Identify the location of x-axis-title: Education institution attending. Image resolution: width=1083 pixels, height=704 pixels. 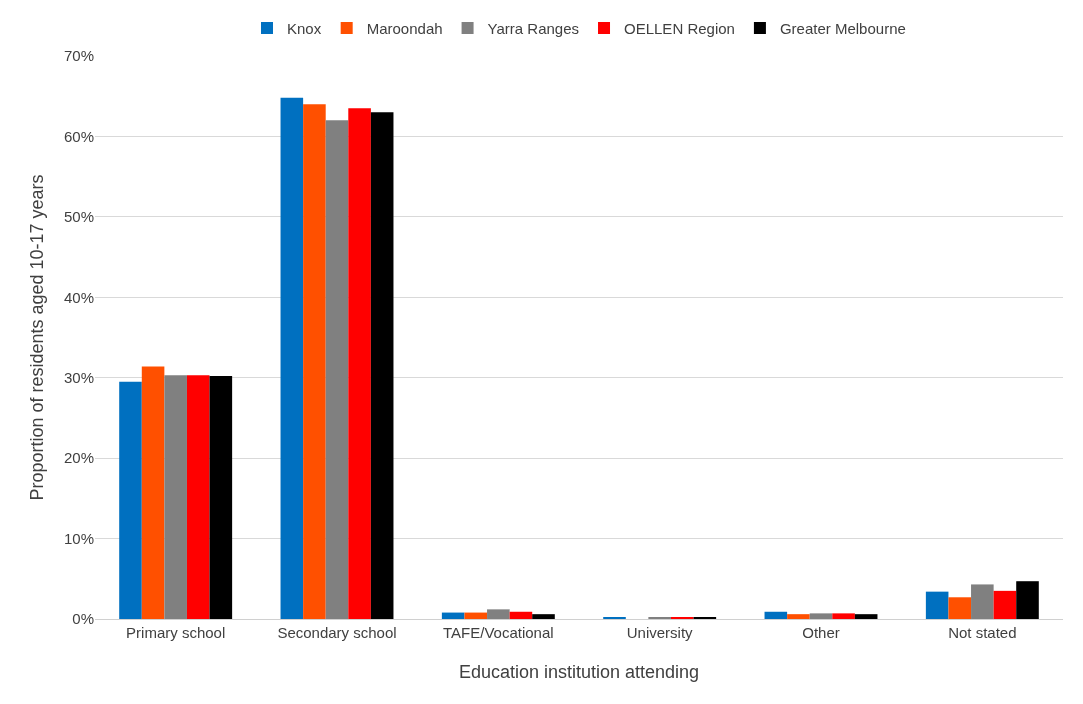
(579, 672).